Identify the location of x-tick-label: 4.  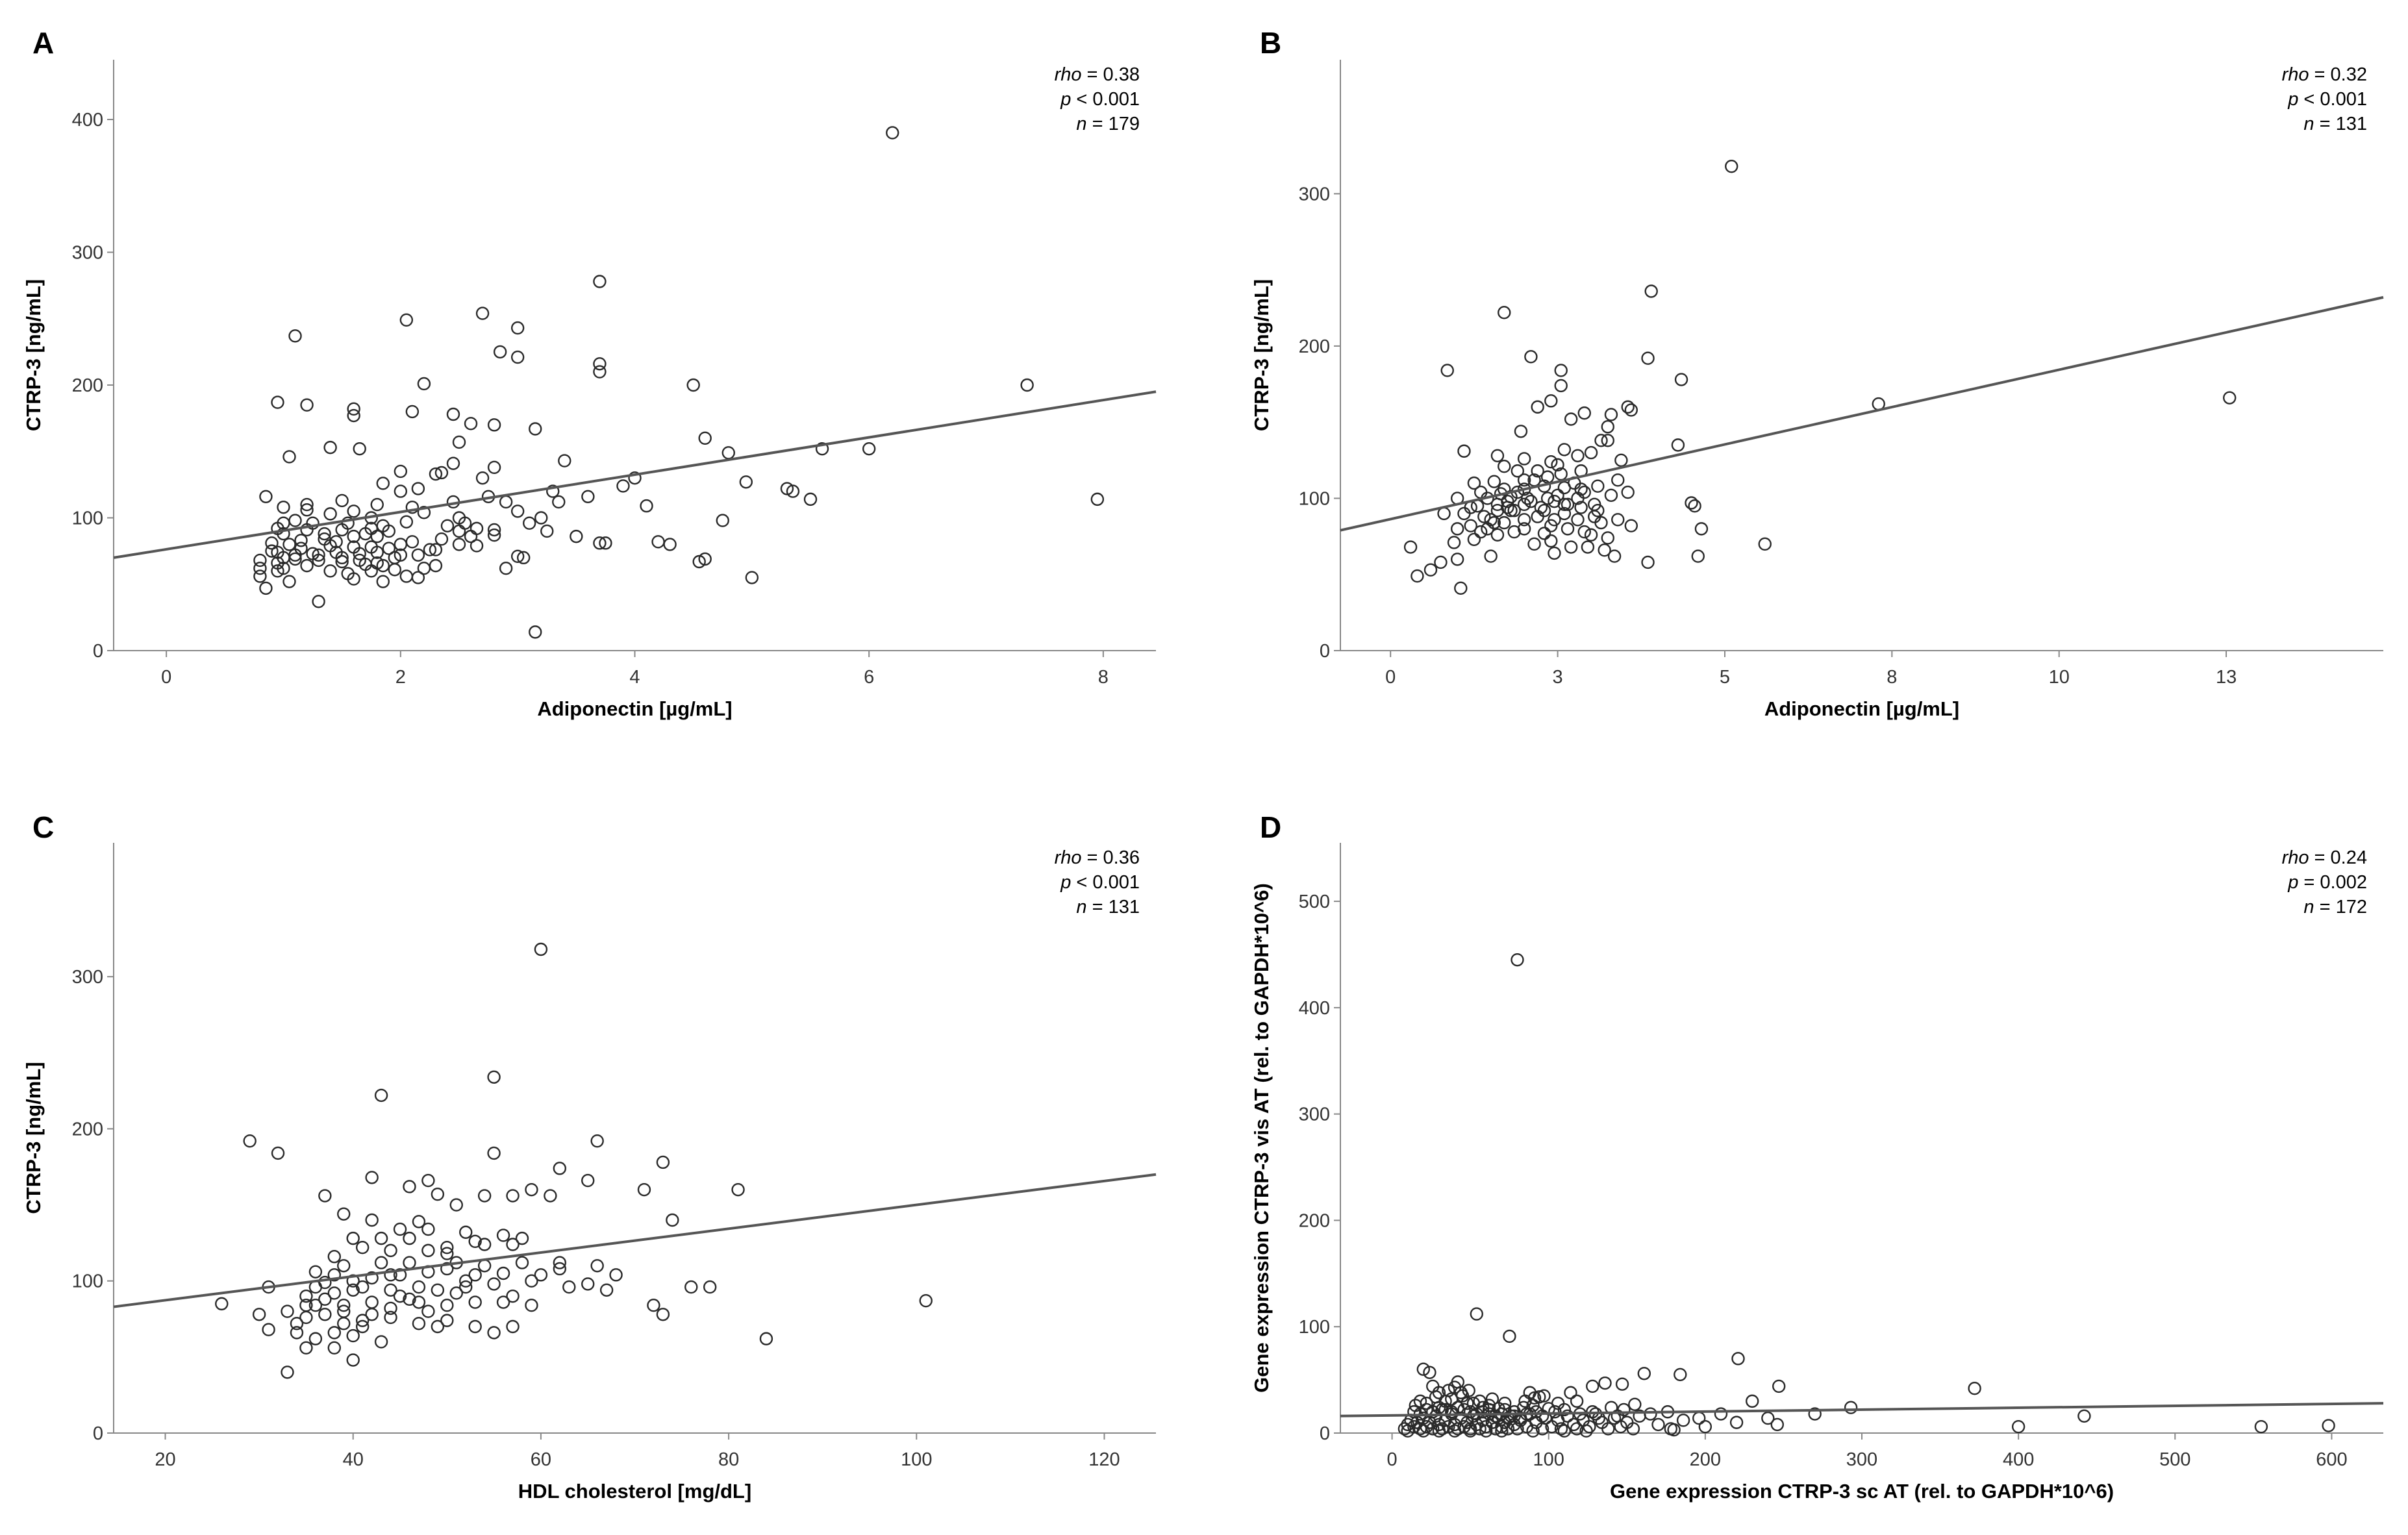
(634, 677).